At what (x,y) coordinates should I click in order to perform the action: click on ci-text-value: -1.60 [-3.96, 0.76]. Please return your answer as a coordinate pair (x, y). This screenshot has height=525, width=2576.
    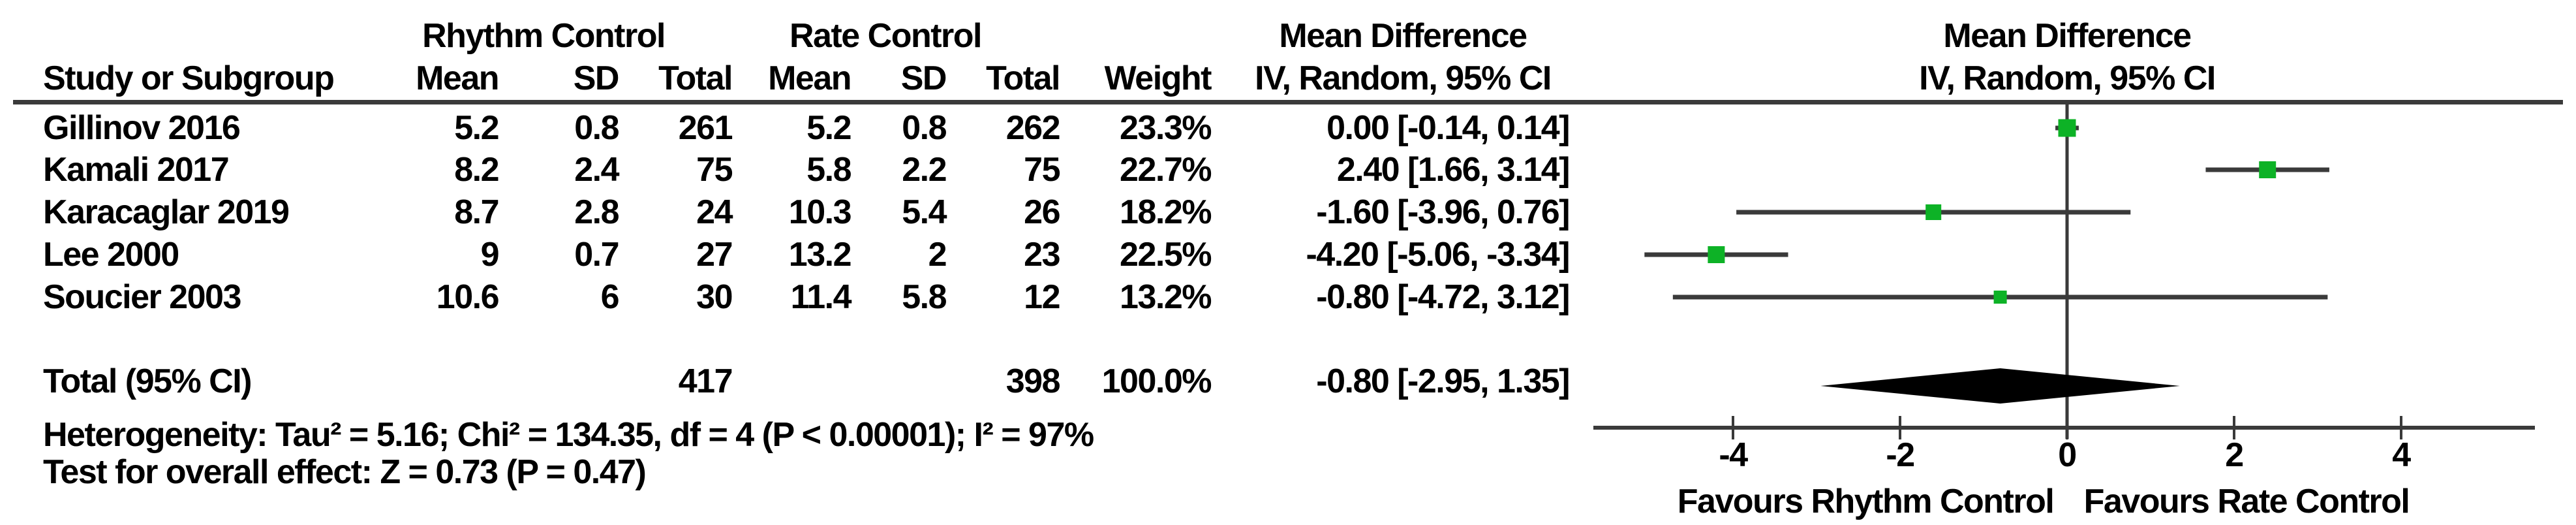
    Looking at the image, I should click on (1443, 212).